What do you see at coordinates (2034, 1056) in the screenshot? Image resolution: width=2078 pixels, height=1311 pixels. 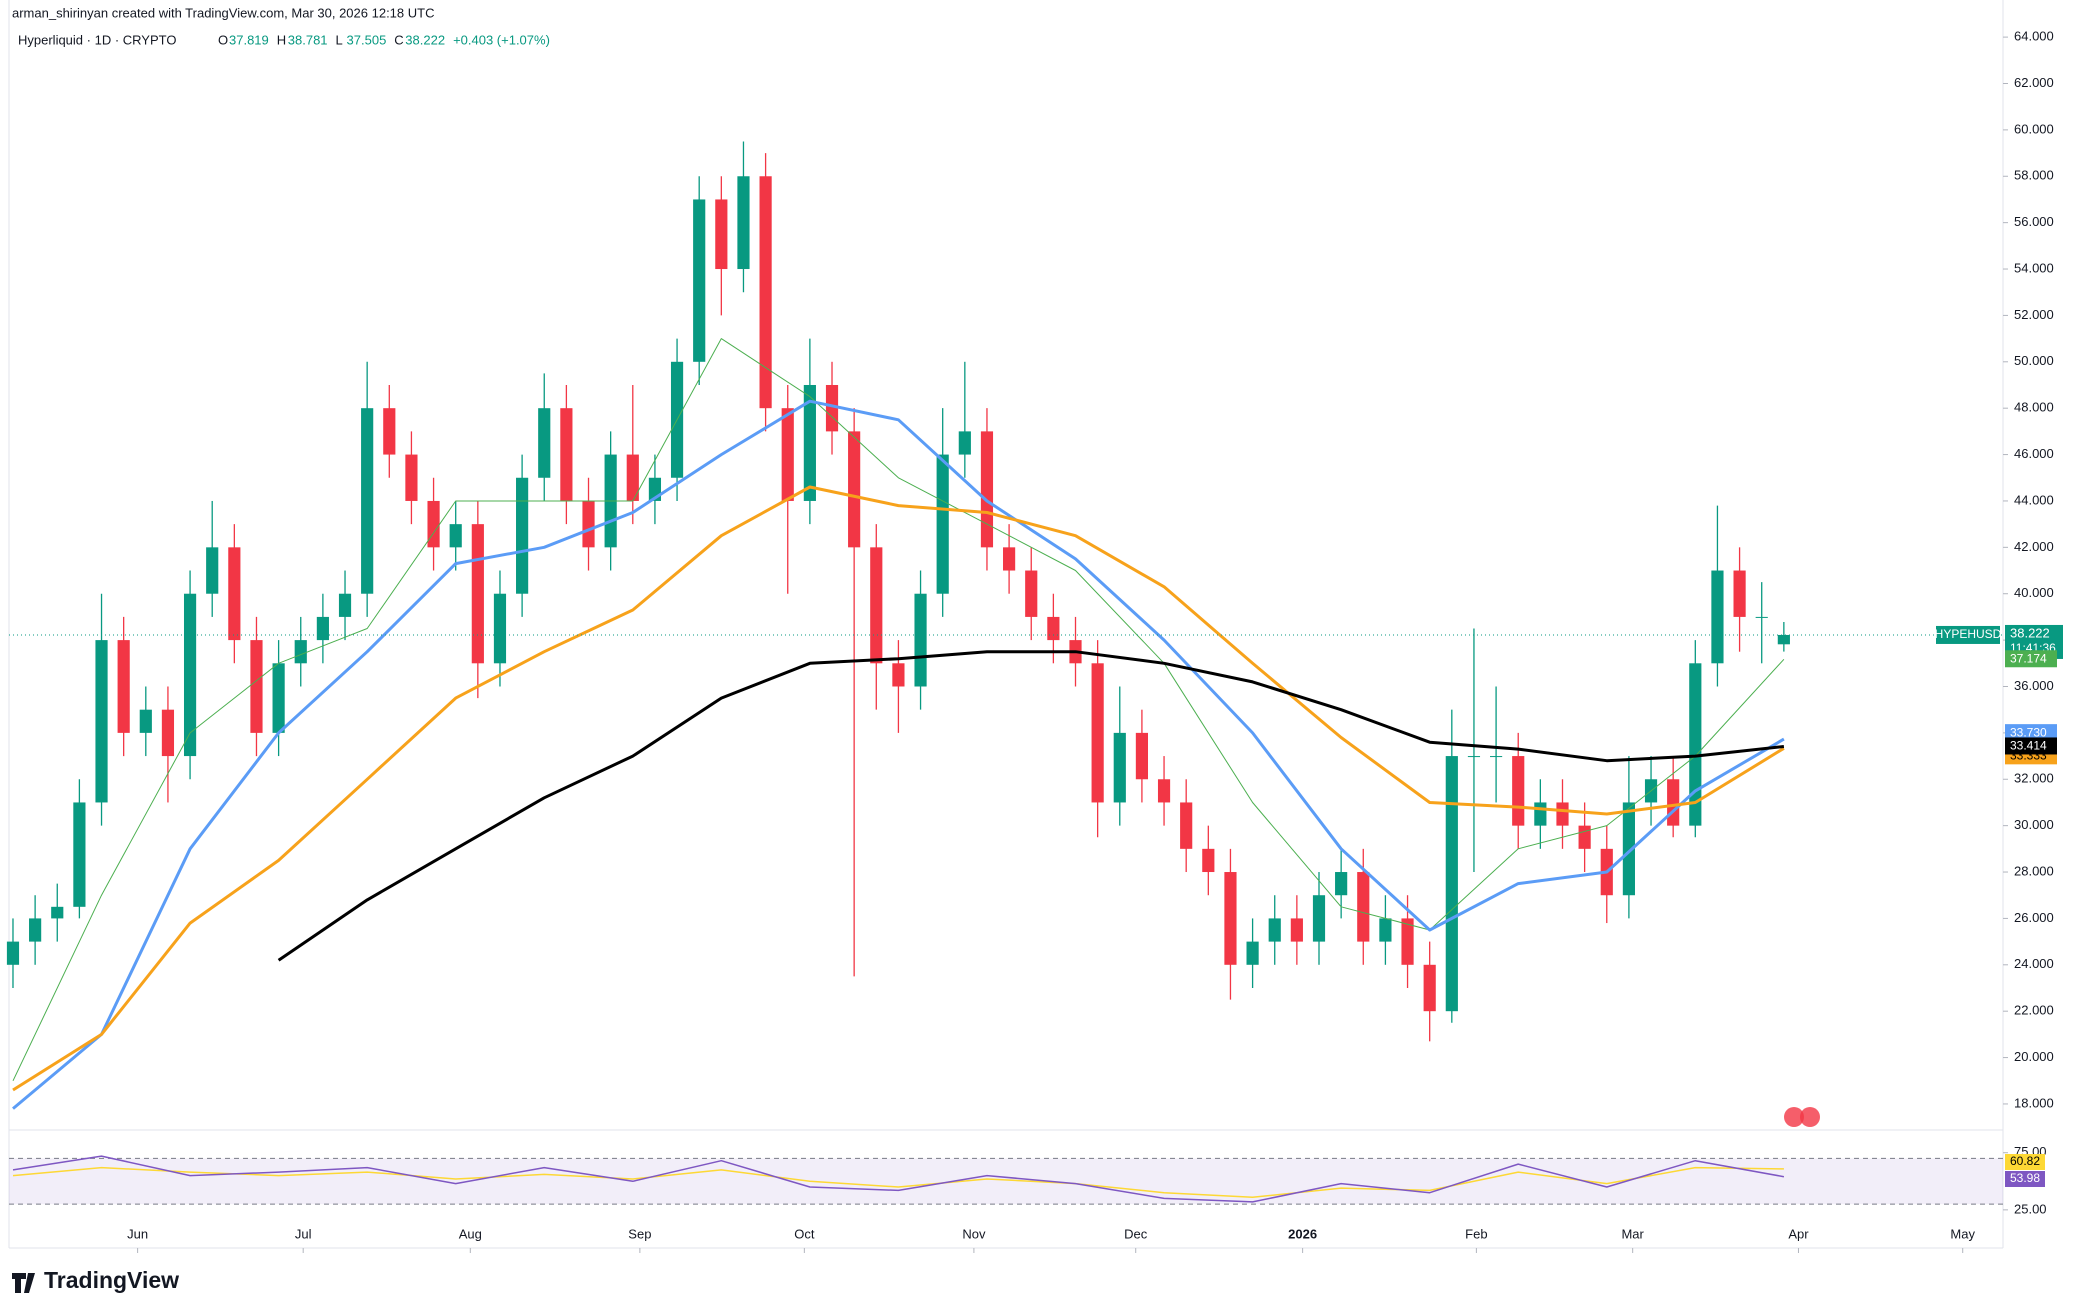 I see `y-tick-label: 20.000` at bounding box center [2034, 1056].